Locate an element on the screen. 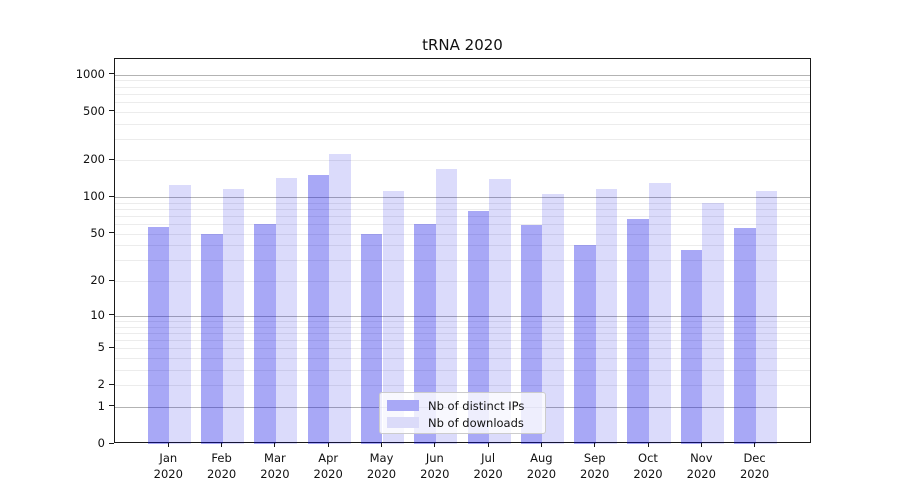 The height and width of the screenshot is (500, 900). x-axis-tick-label-nov: Nov 2020 is located at coordinates (701, 466).